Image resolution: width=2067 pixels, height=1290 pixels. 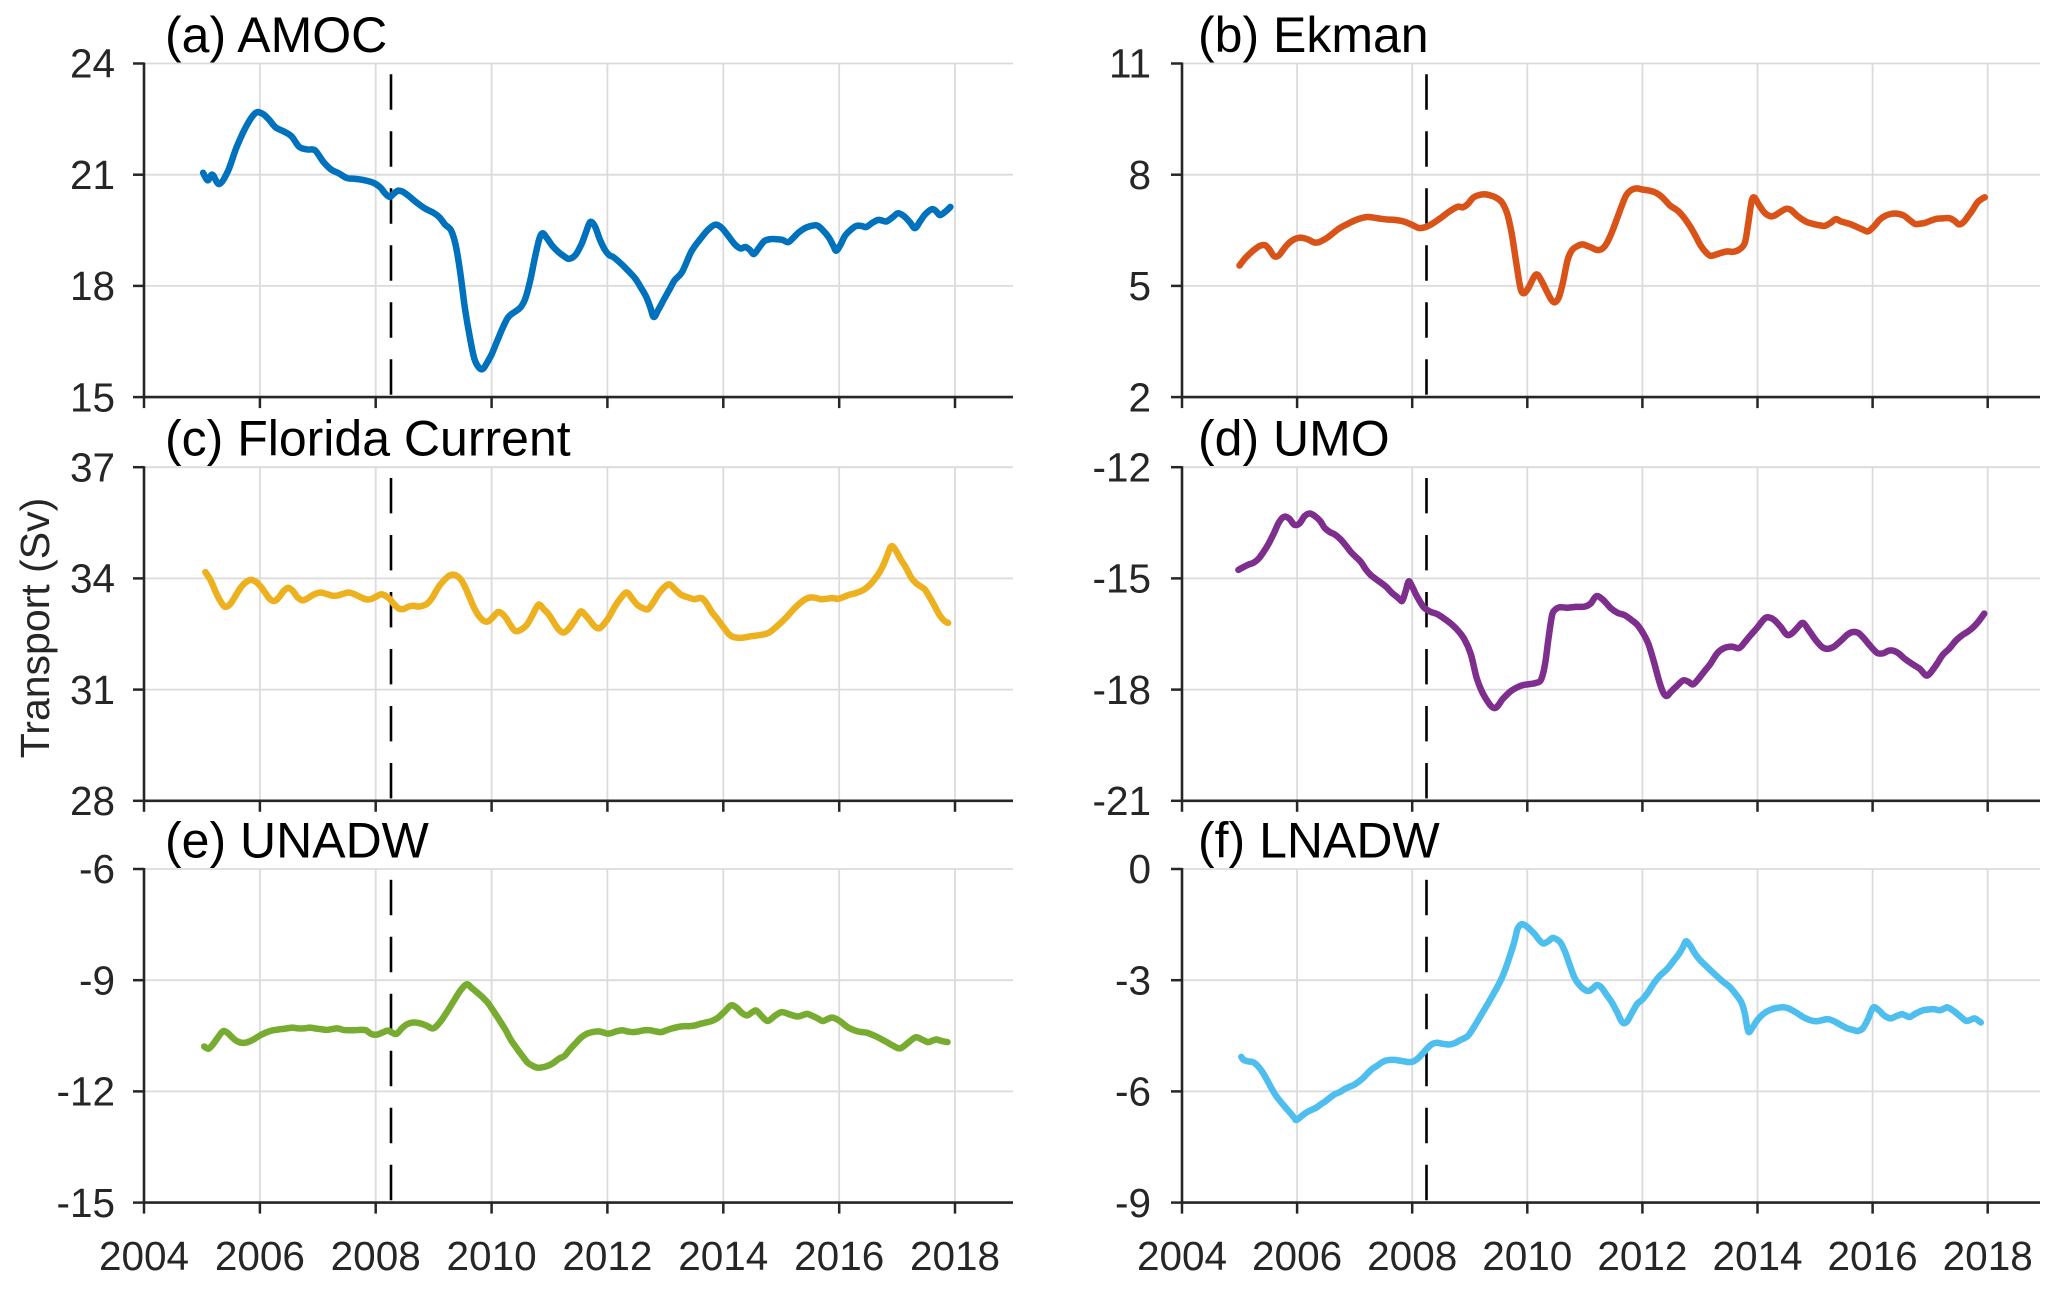 What do you see at coordinates (92, 690) in the screenshot?
I see `svg-text: 31` at bounding box center [92, 690].